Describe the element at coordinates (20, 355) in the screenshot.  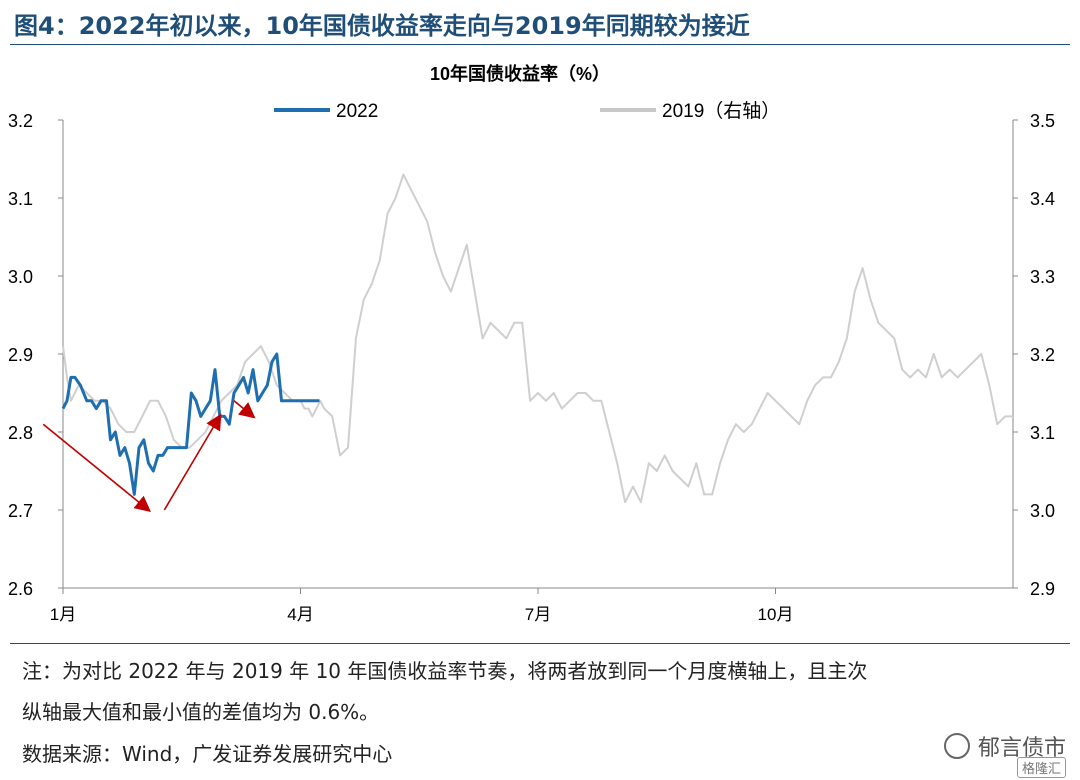
I see `left-tick-label: 2.9` at that location.